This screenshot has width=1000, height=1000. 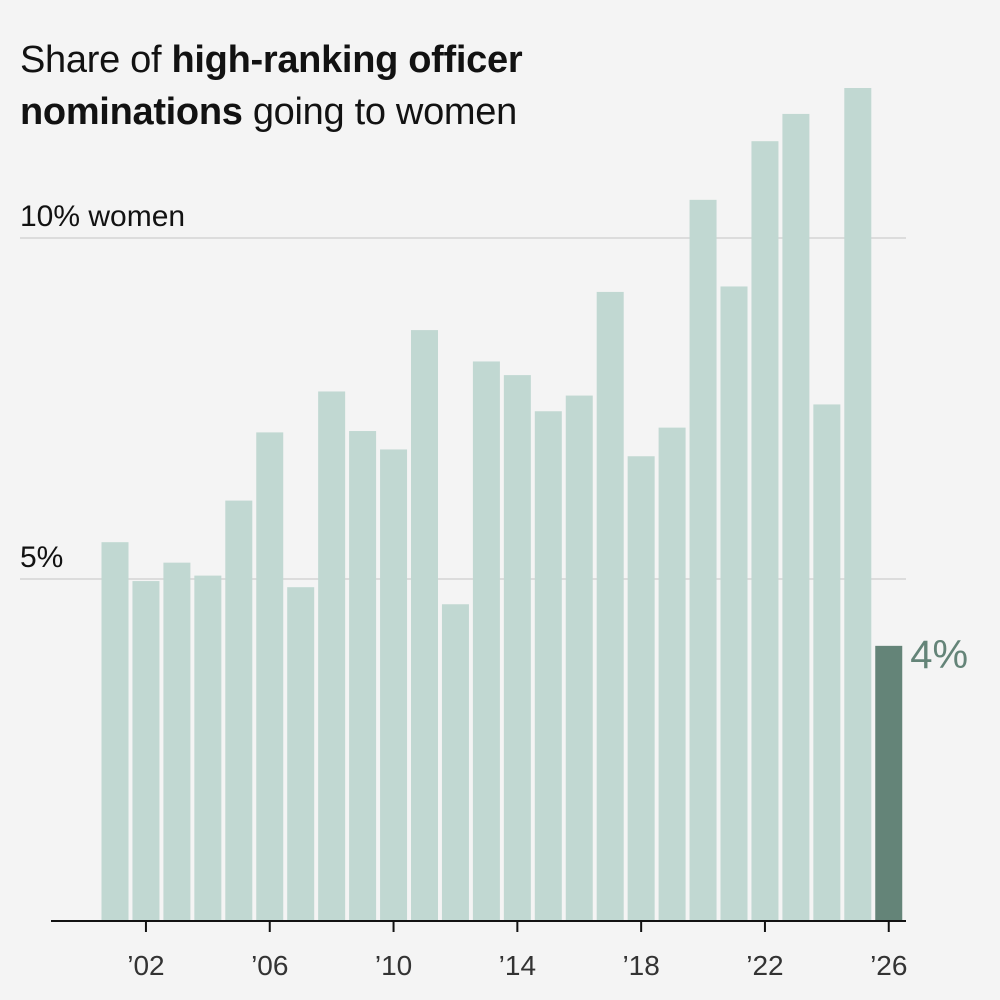 What do you see at coordinates (579, 657) in the screenshot?
I see `bar-2016` at bounding box center [579, 657].